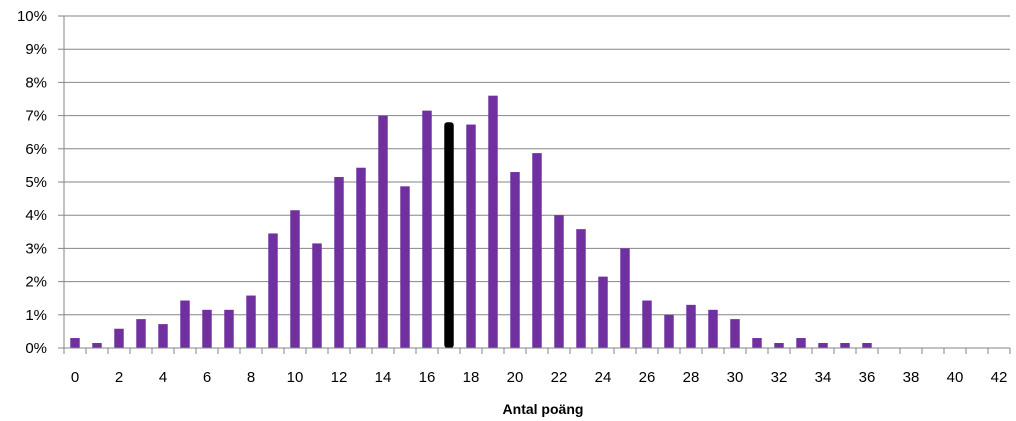  What do you see at coordinates (603, 377) in the screenshot?
I see `x-tick-label: 24` at bounding box center [603, 377].